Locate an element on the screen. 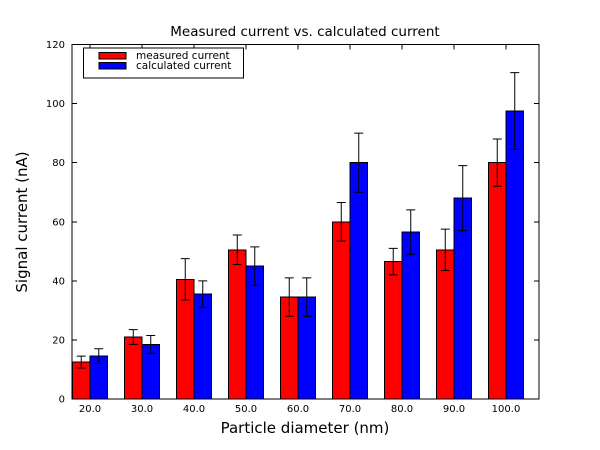 The height and width of the screenshot is (450, 600). bar-calculated-current-50.0 is located at coordinates (254, 332).